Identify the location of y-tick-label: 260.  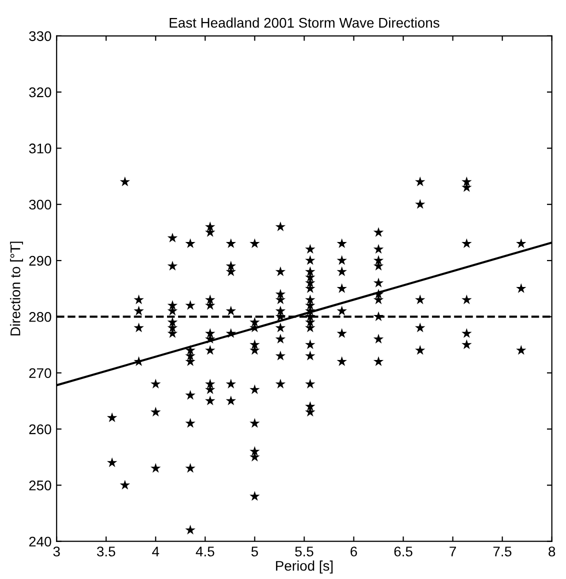
(40, 429).